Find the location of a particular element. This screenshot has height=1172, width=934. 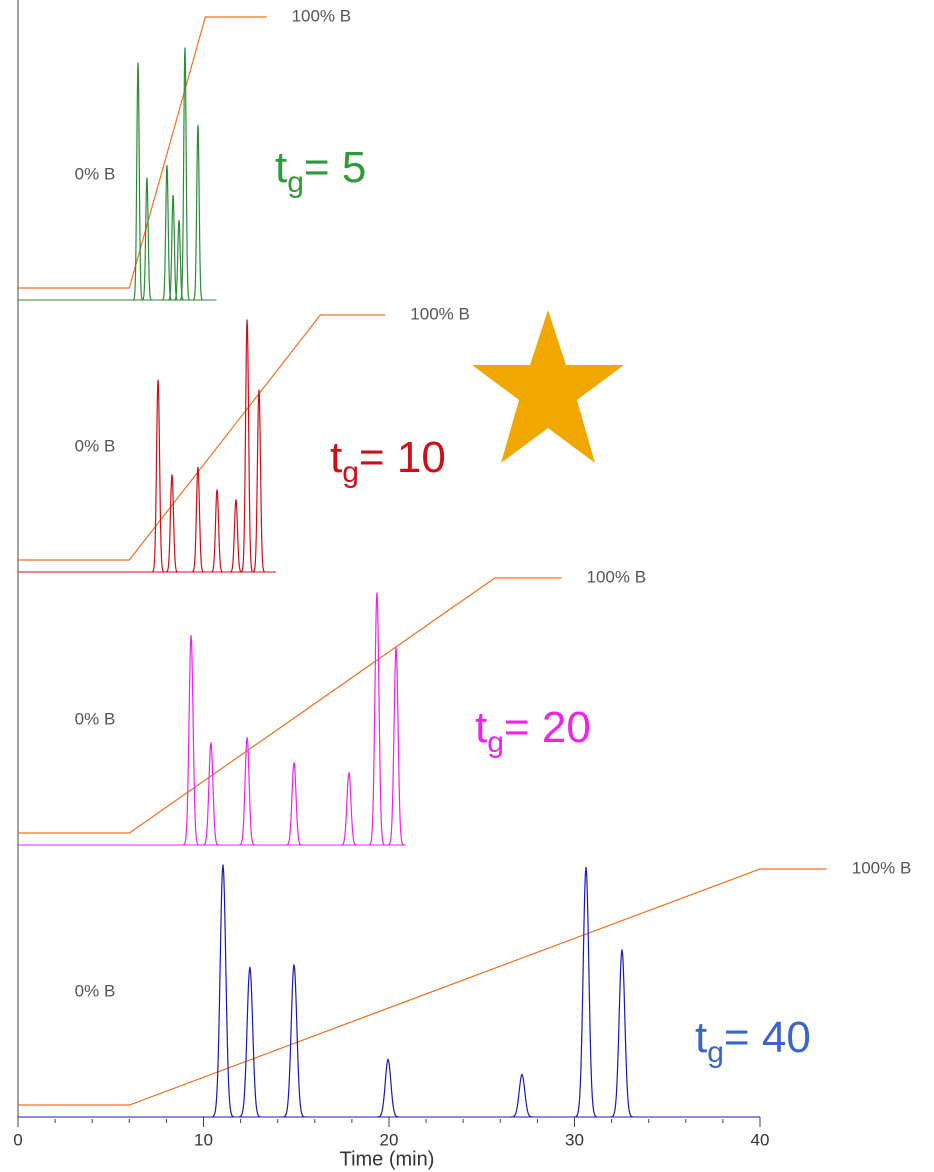

label-rest: = 20 is located at coordinates (547, 727).